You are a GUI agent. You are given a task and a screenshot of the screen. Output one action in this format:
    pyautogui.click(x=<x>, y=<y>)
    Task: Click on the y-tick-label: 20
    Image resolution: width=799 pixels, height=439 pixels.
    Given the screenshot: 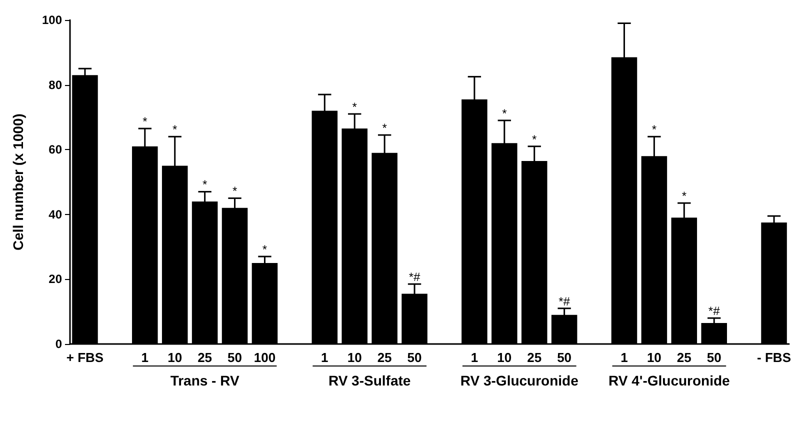 What is the action you would take?
    pyautogui.click(x=55, y=279)
    